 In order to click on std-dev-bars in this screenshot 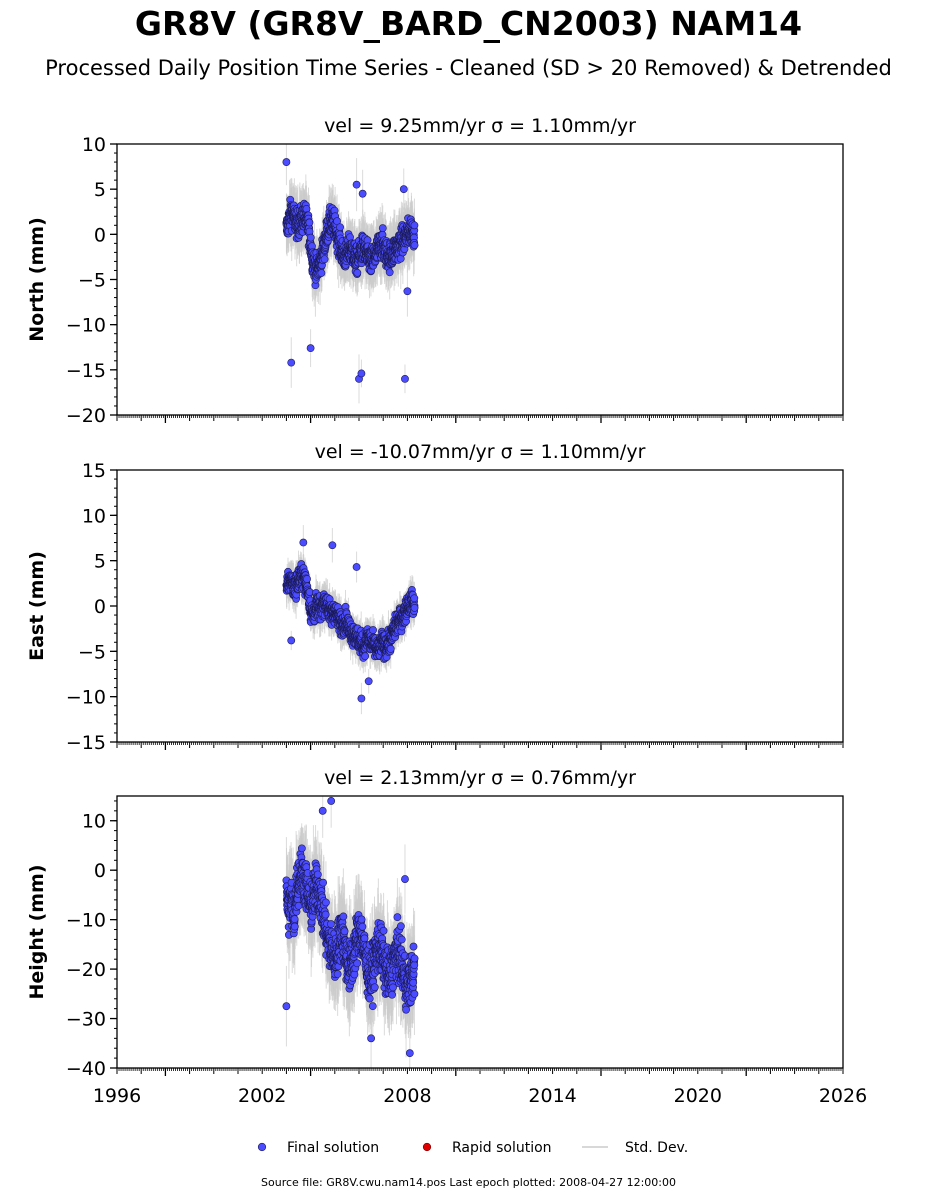, I will do `click(350, 274)`.